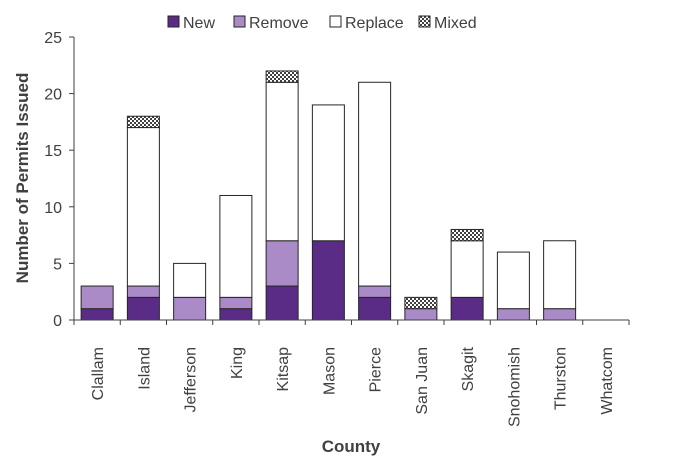  I want to click on bar-segment-thurston-remove, so click(560, 314).